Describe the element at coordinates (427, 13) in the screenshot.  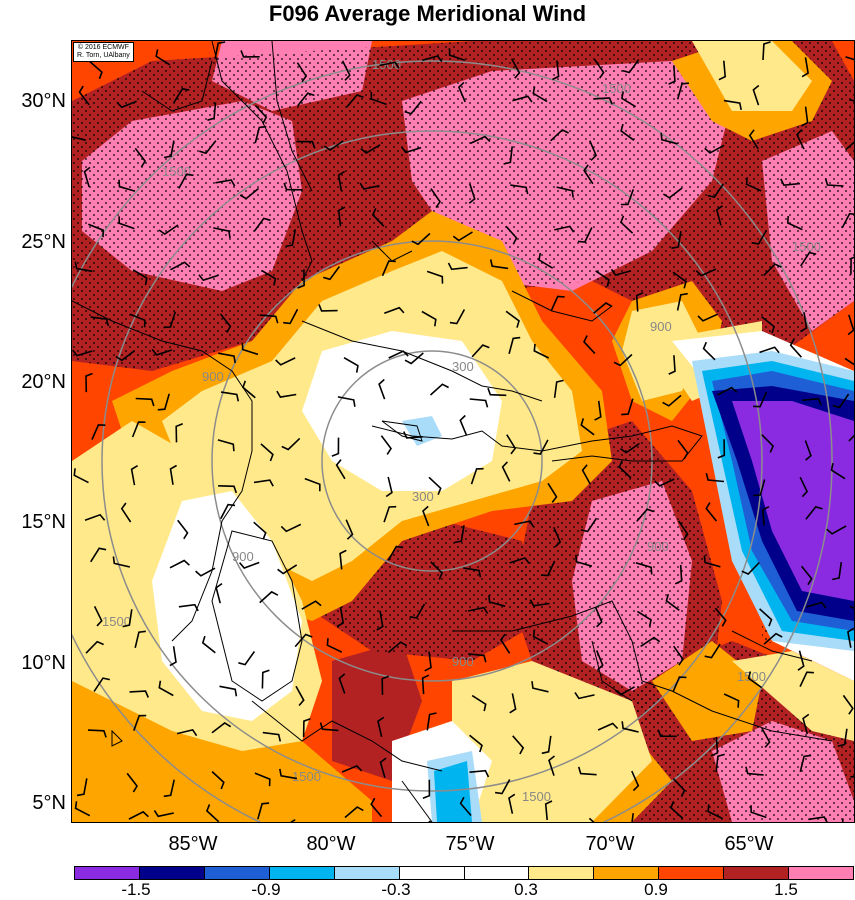
I see `map-title: F096 Average Meridional Wind` at that location.